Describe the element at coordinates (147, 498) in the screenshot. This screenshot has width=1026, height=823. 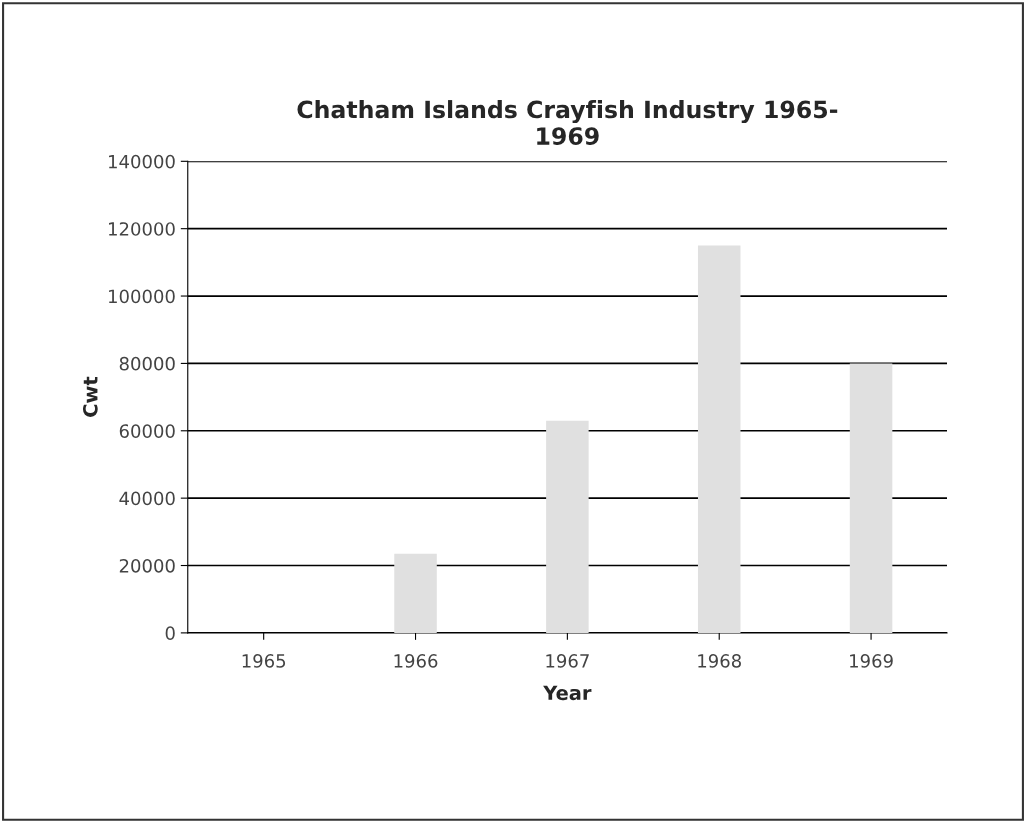
I see `y-tick-label: 40000` at that location.